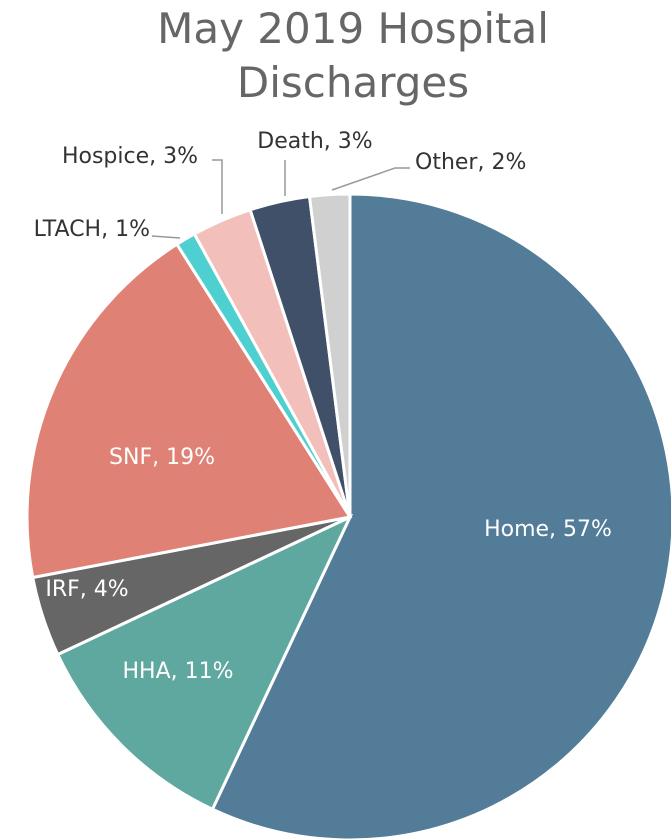 The width and height of the screenshot is (671, 839). Describe the element at coordinates (470, 162) in the screenshot. I see `data-label: Other, 2%` at that location.